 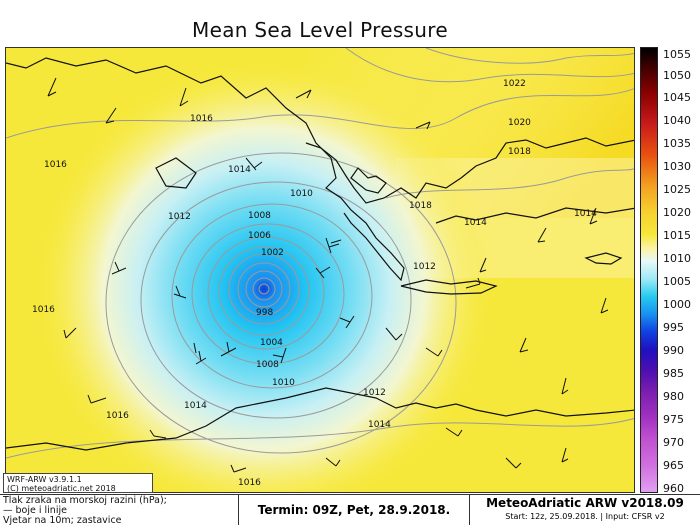 I want to click on colorbar-tick: 1025, so click(x=677, y=189).